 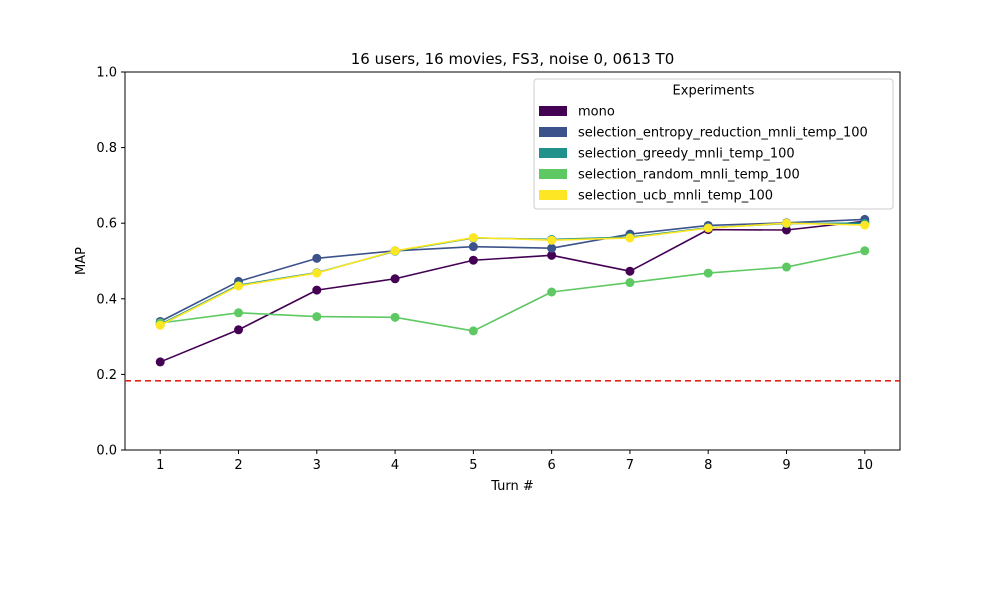 I want to click on legend-label-selection-greedy-mnli-temp-100: selection_greedy_mnli_temp_100, so click(x=686, y=154).